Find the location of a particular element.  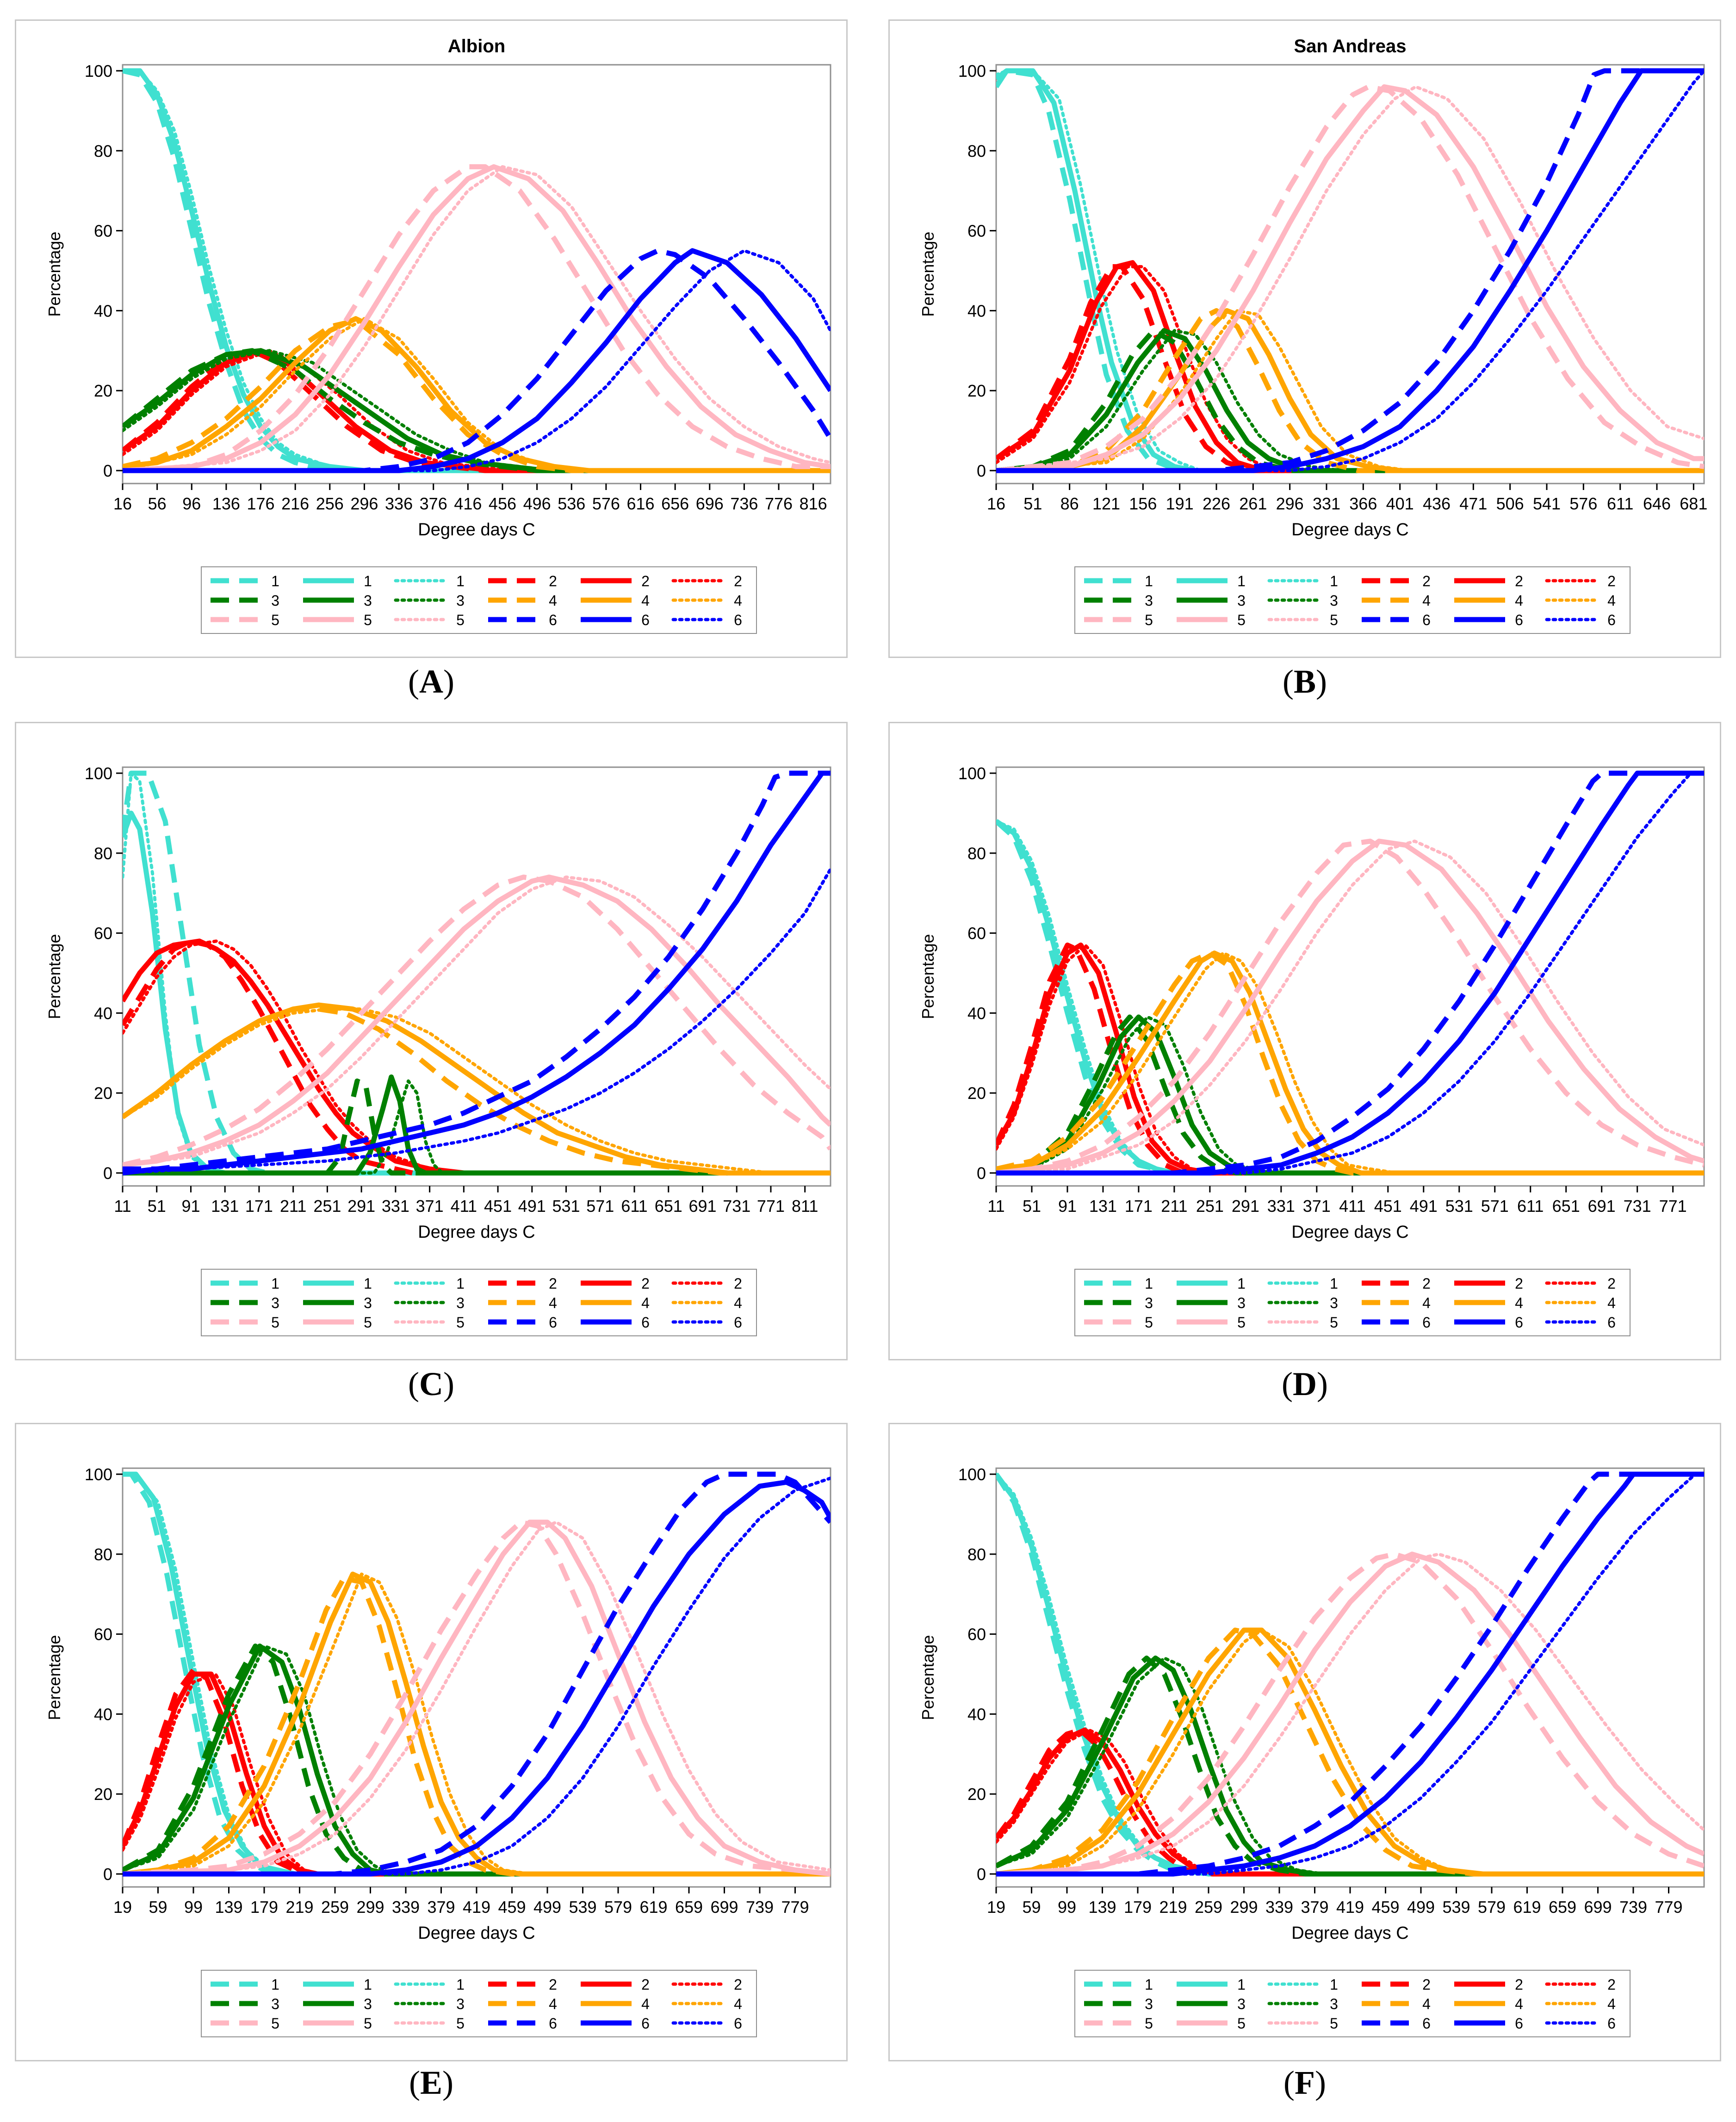

x-tick-label: 739 is located at coordinates (1633, 1907).